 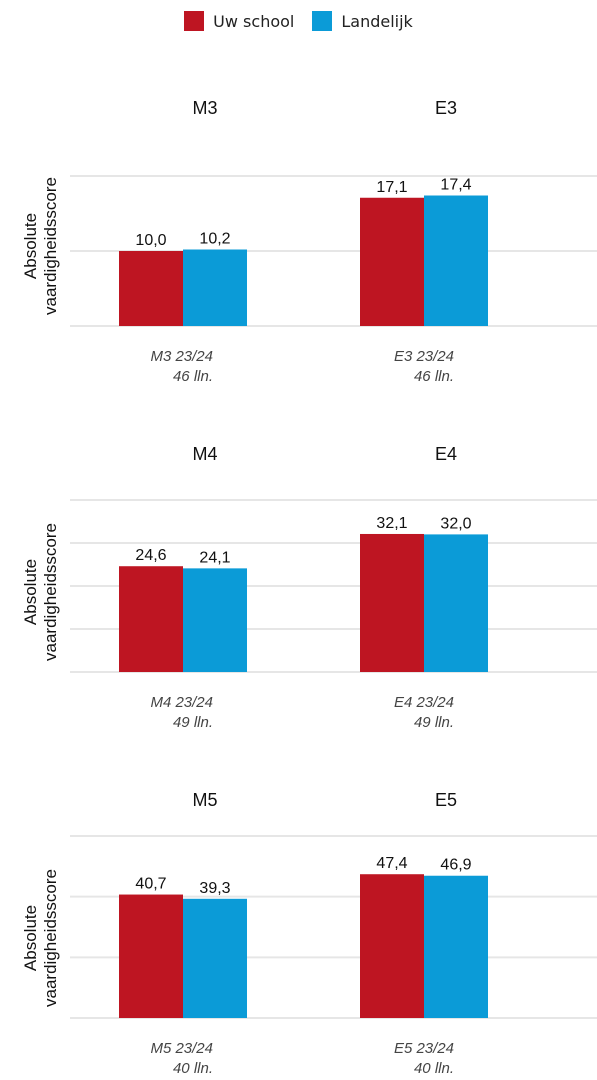 I want to click on facet-title: E4, so click(x=446, y=454).